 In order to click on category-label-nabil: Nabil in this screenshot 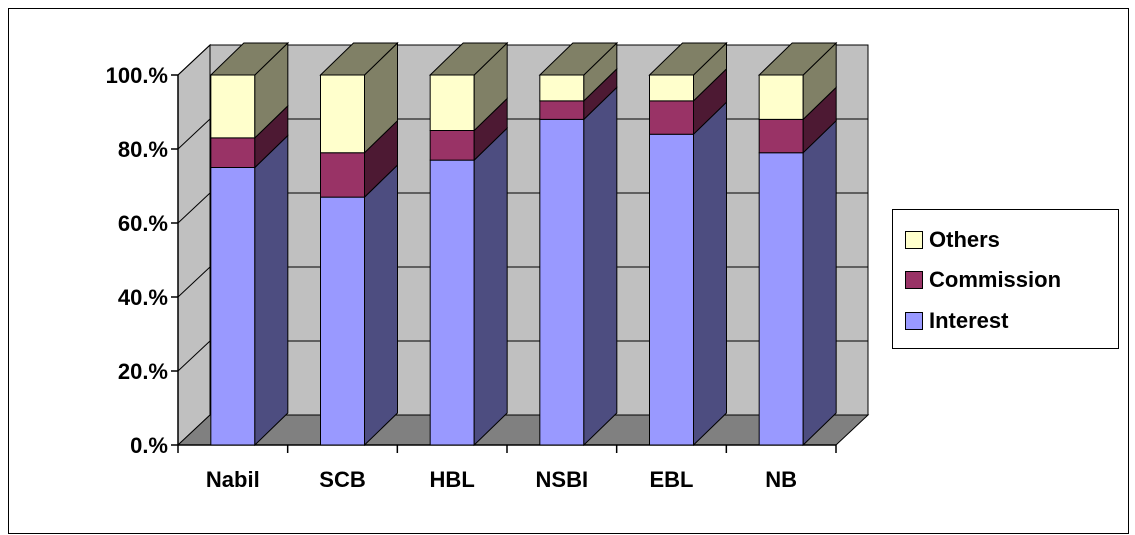, I will do `click(233, 479)`.